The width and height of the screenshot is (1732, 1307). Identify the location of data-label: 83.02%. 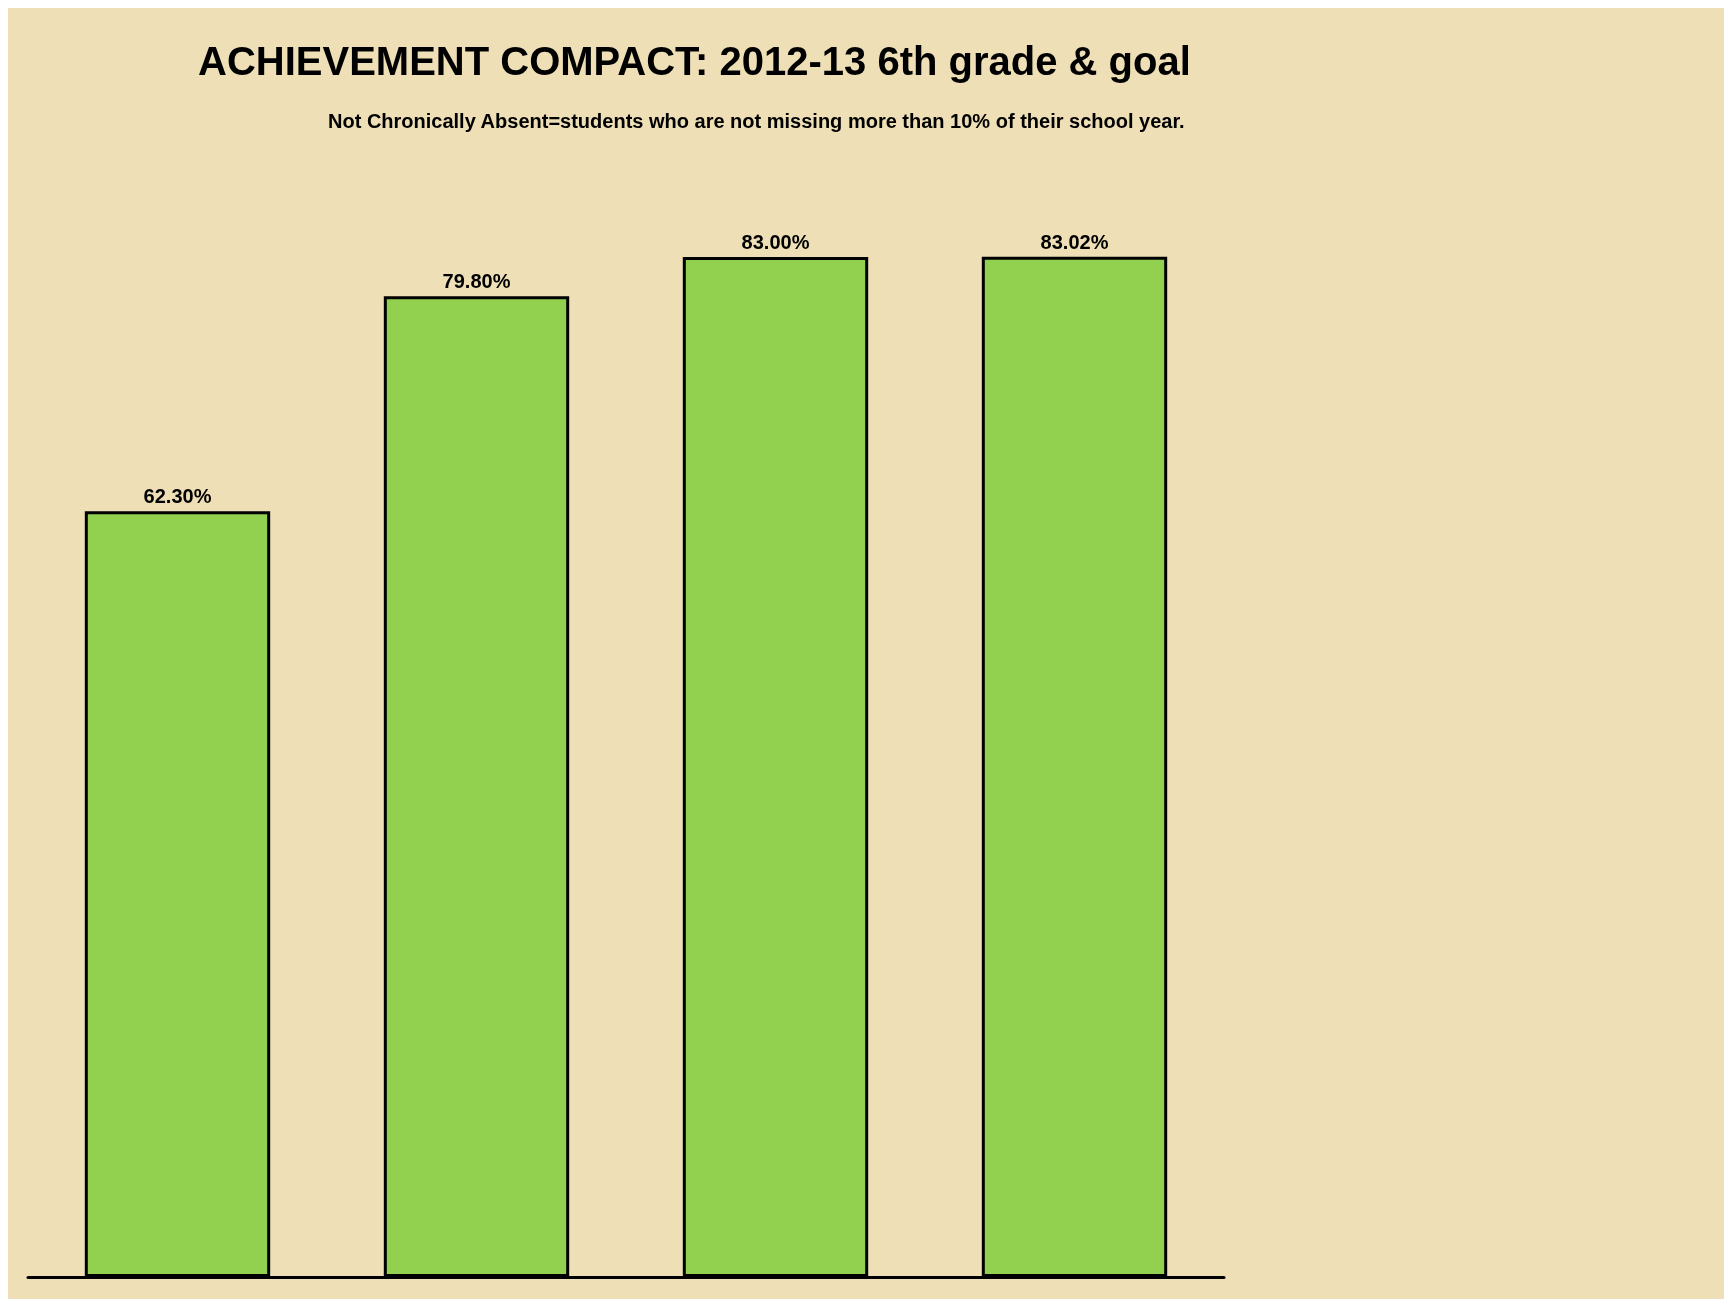
(1074, 241).